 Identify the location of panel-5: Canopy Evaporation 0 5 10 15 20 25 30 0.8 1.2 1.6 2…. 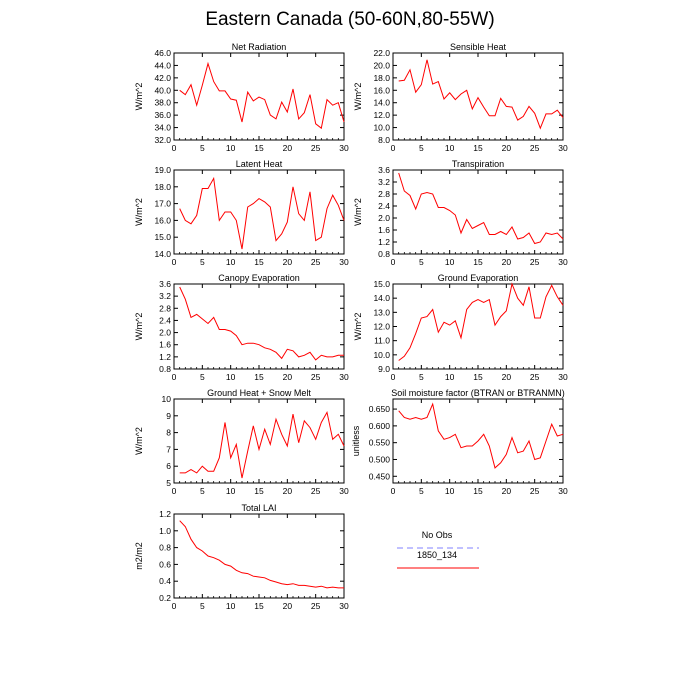
(241, 327).